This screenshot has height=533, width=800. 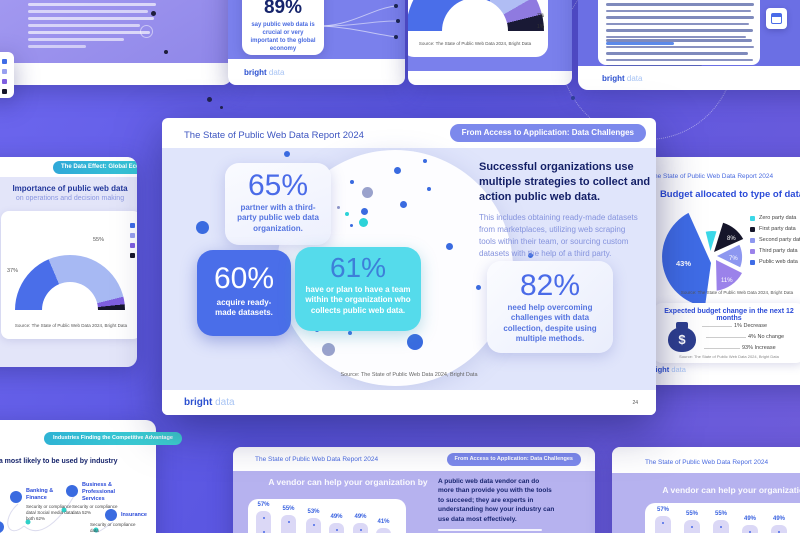 What do you see at coordinates (635, 403) in the screenshot?
I see `page-number: 24` at bounding box center [635, 403].